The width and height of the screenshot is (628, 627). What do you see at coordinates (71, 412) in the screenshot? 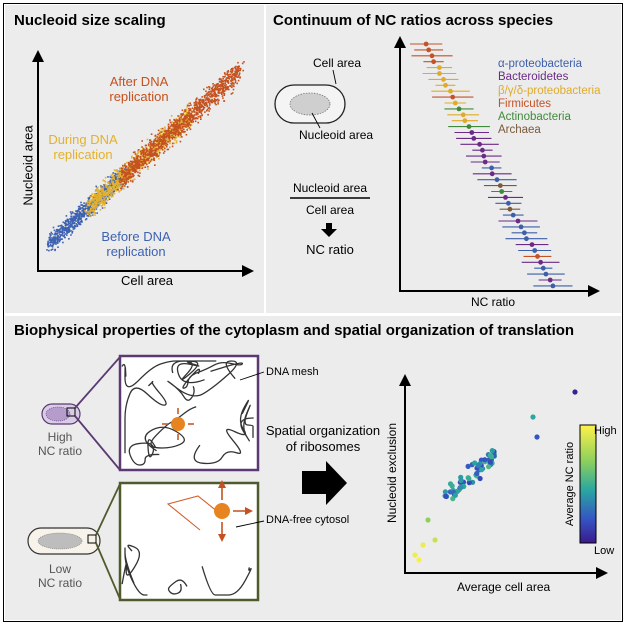
I see `high-nc-zoom-box` at bounding box center [71, 412].